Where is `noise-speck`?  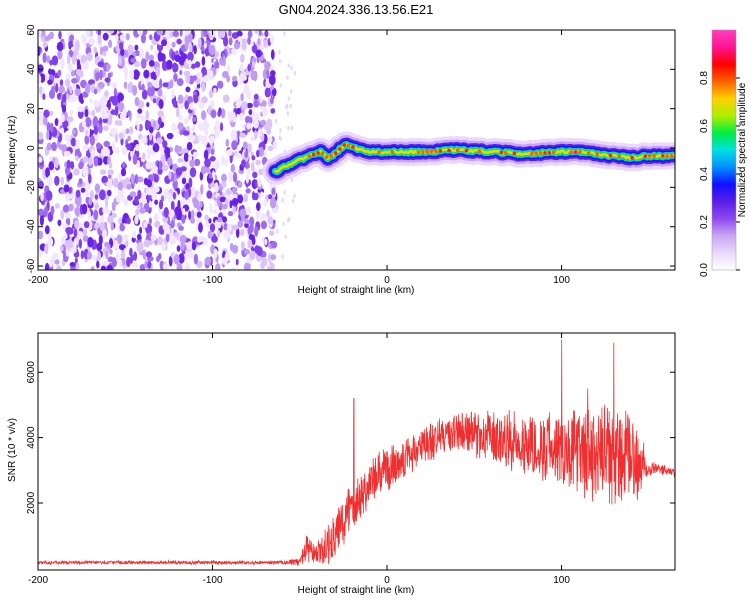
noise-speck is located at coordinates (279, 52).